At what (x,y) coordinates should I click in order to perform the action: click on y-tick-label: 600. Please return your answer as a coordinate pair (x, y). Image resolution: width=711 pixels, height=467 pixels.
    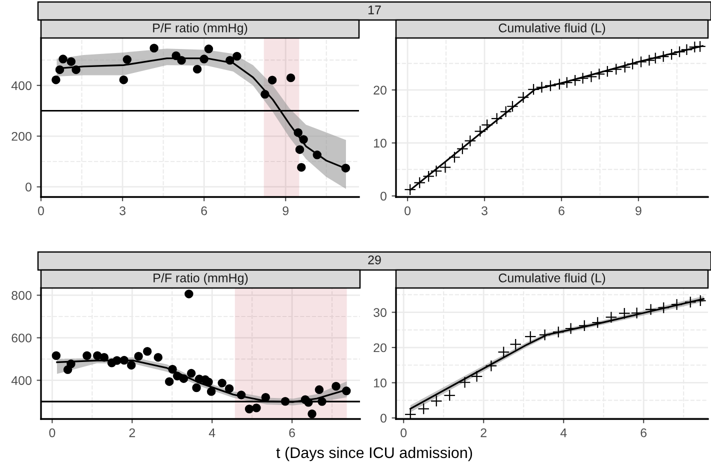
    Looking at the image, I should click on (22, 338).